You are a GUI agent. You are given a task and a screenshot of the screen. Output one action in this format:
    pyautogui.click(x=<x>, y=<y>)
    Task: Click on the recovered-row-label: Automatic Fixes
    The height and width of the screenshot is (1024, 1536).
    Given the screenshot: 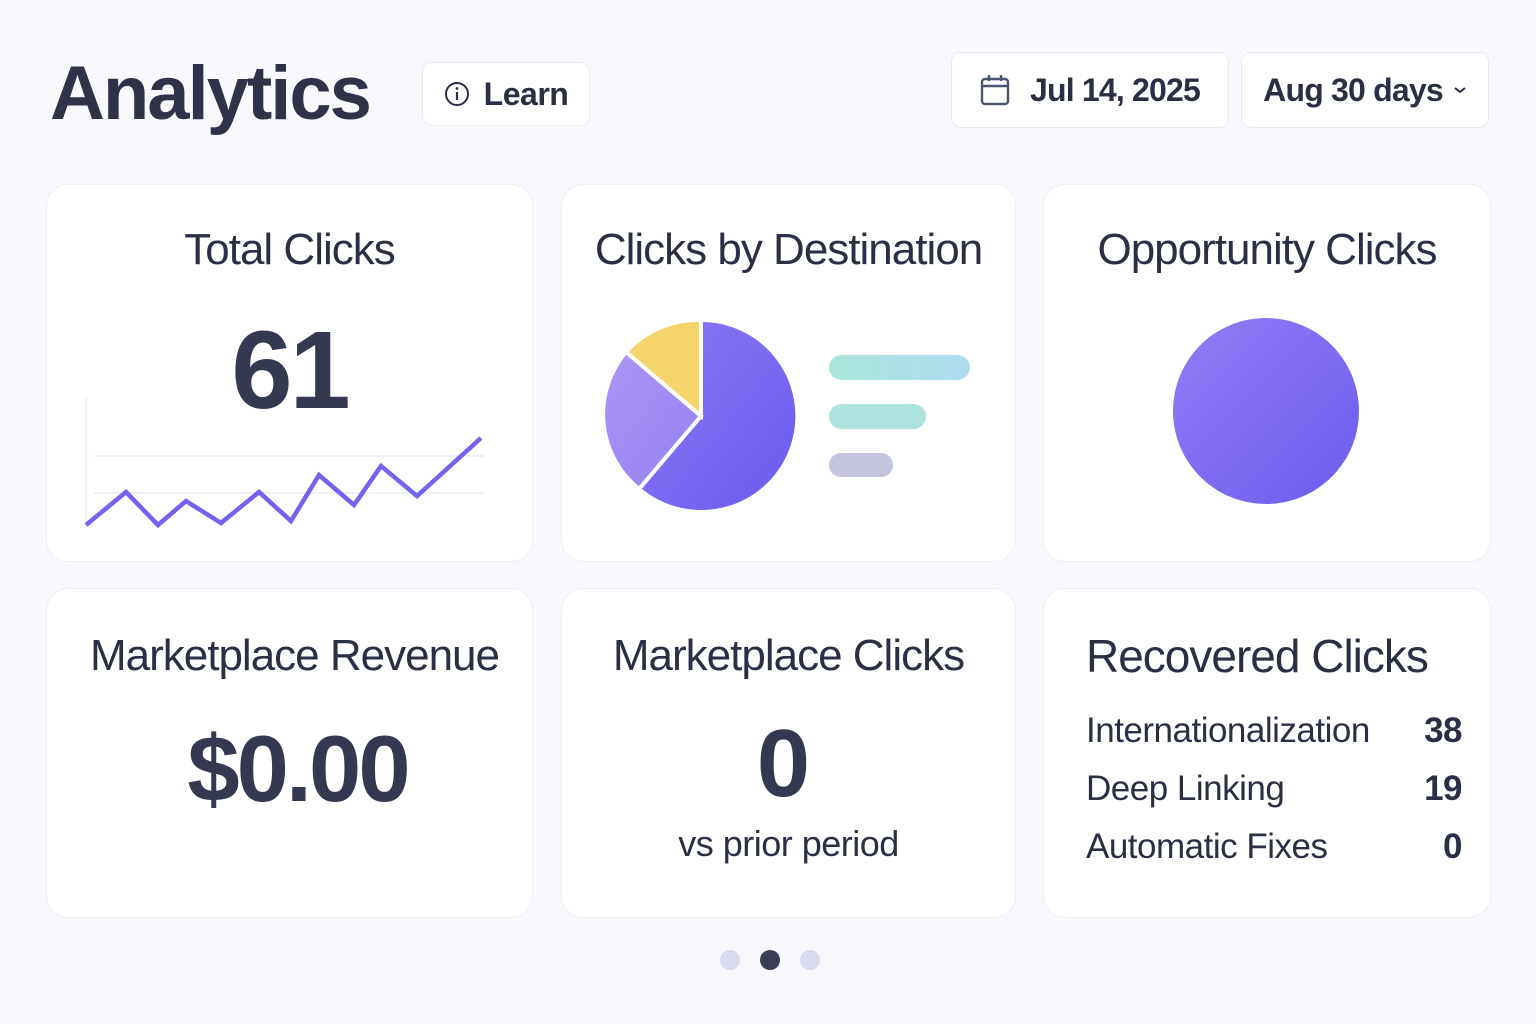 What is the action you would take?
    pyautogui.click(x=1207, y=846)
    